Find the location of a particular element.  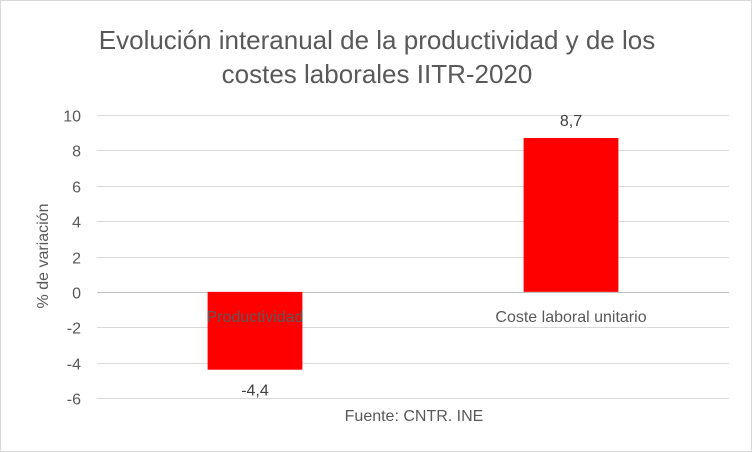

y-tick-label: -2 is located at coordinates (74, 329).